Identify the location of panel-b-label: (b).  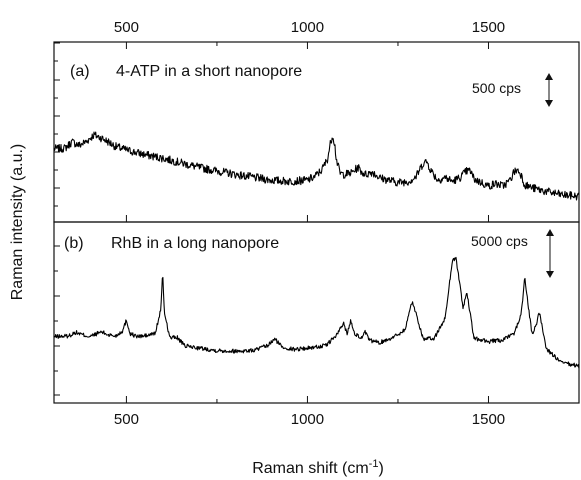
(74, 243).